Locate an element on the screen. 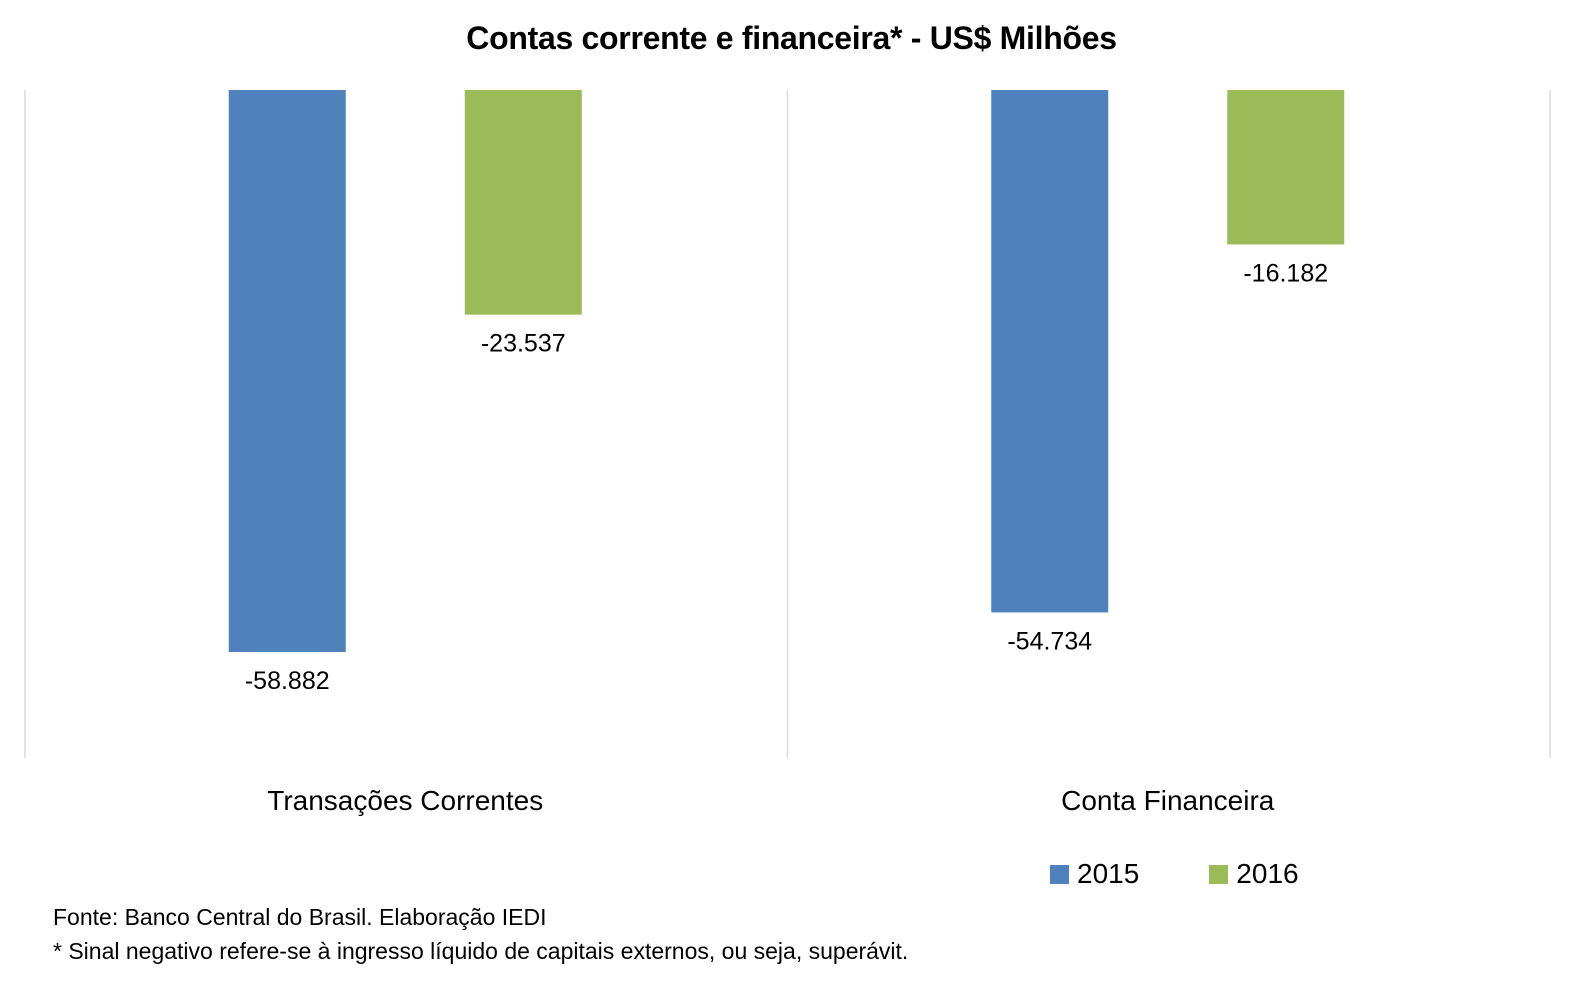 Image resolution: width=1583 pixels, height=988 pixels. legend-item-2015: 2015 is located at coordinates (1094, 874).